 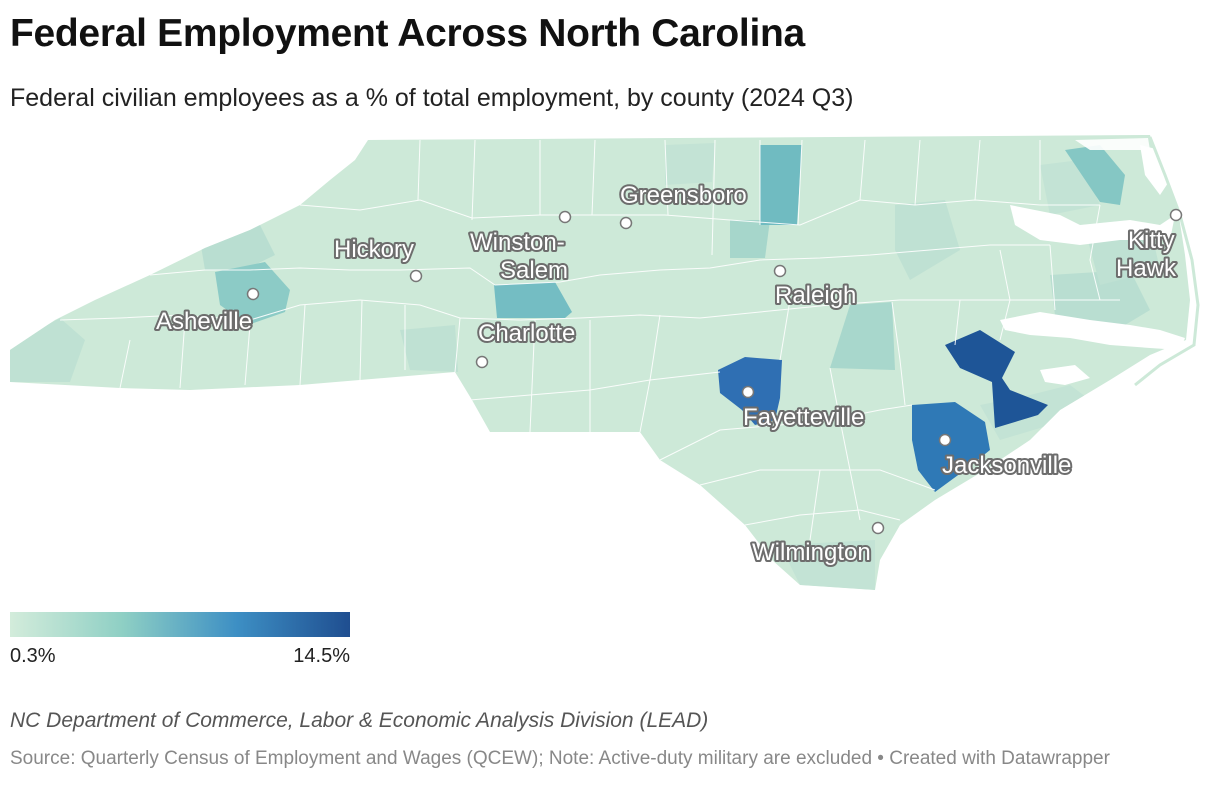 I want to click on city-label-kitty-hawk-line1: Kitty, so click(x=1151, y=240).